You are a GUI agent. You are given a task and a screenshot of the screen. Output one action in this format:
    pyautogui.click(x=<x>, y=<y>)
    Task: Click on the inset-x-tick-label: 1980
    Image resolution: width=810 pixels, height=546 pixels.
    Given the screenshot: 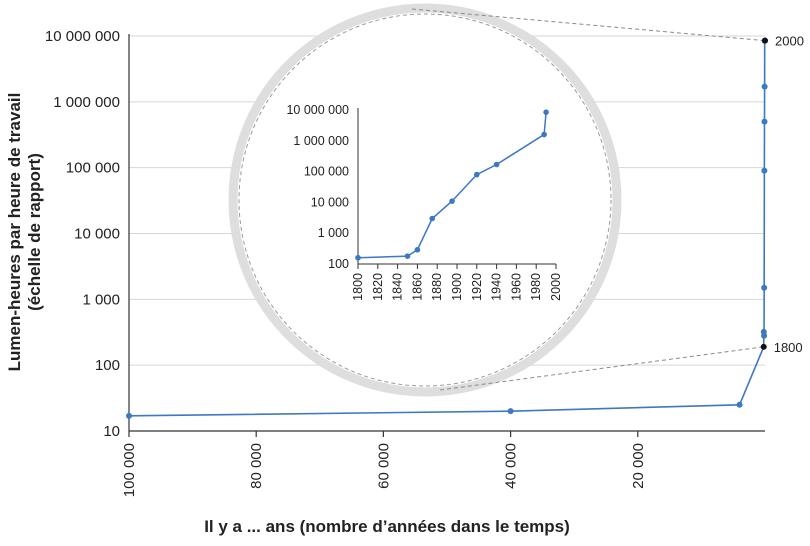 What is the action you would take?
    pyautogui.click(x=536, y=287)
    